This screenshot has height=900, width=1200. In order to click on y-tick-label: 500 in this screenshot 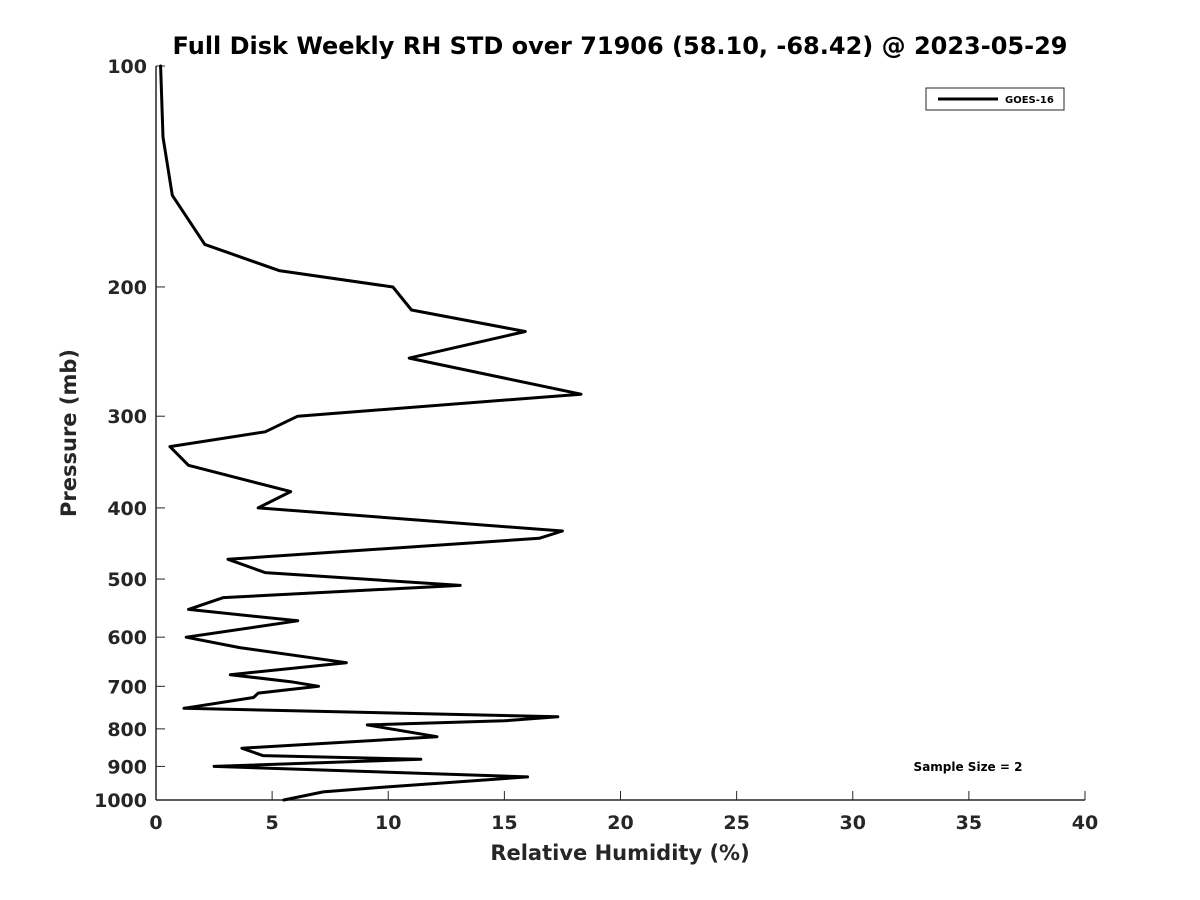, I will do `click(127, 580)`.